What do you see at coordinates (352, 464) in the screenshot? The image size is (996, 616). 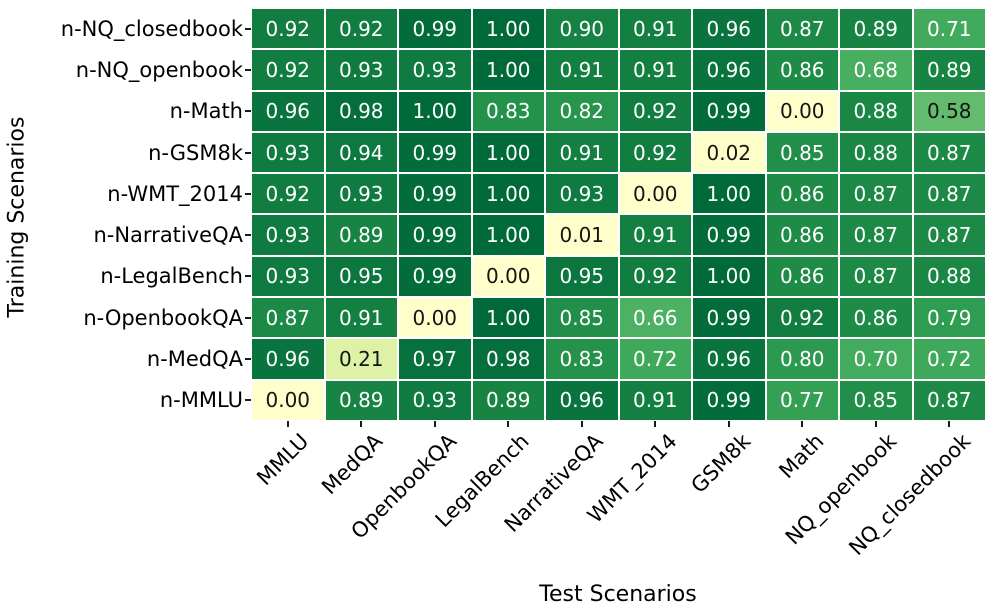 I see `x-tick-label: MedQA` at bounding box center [352, 464].